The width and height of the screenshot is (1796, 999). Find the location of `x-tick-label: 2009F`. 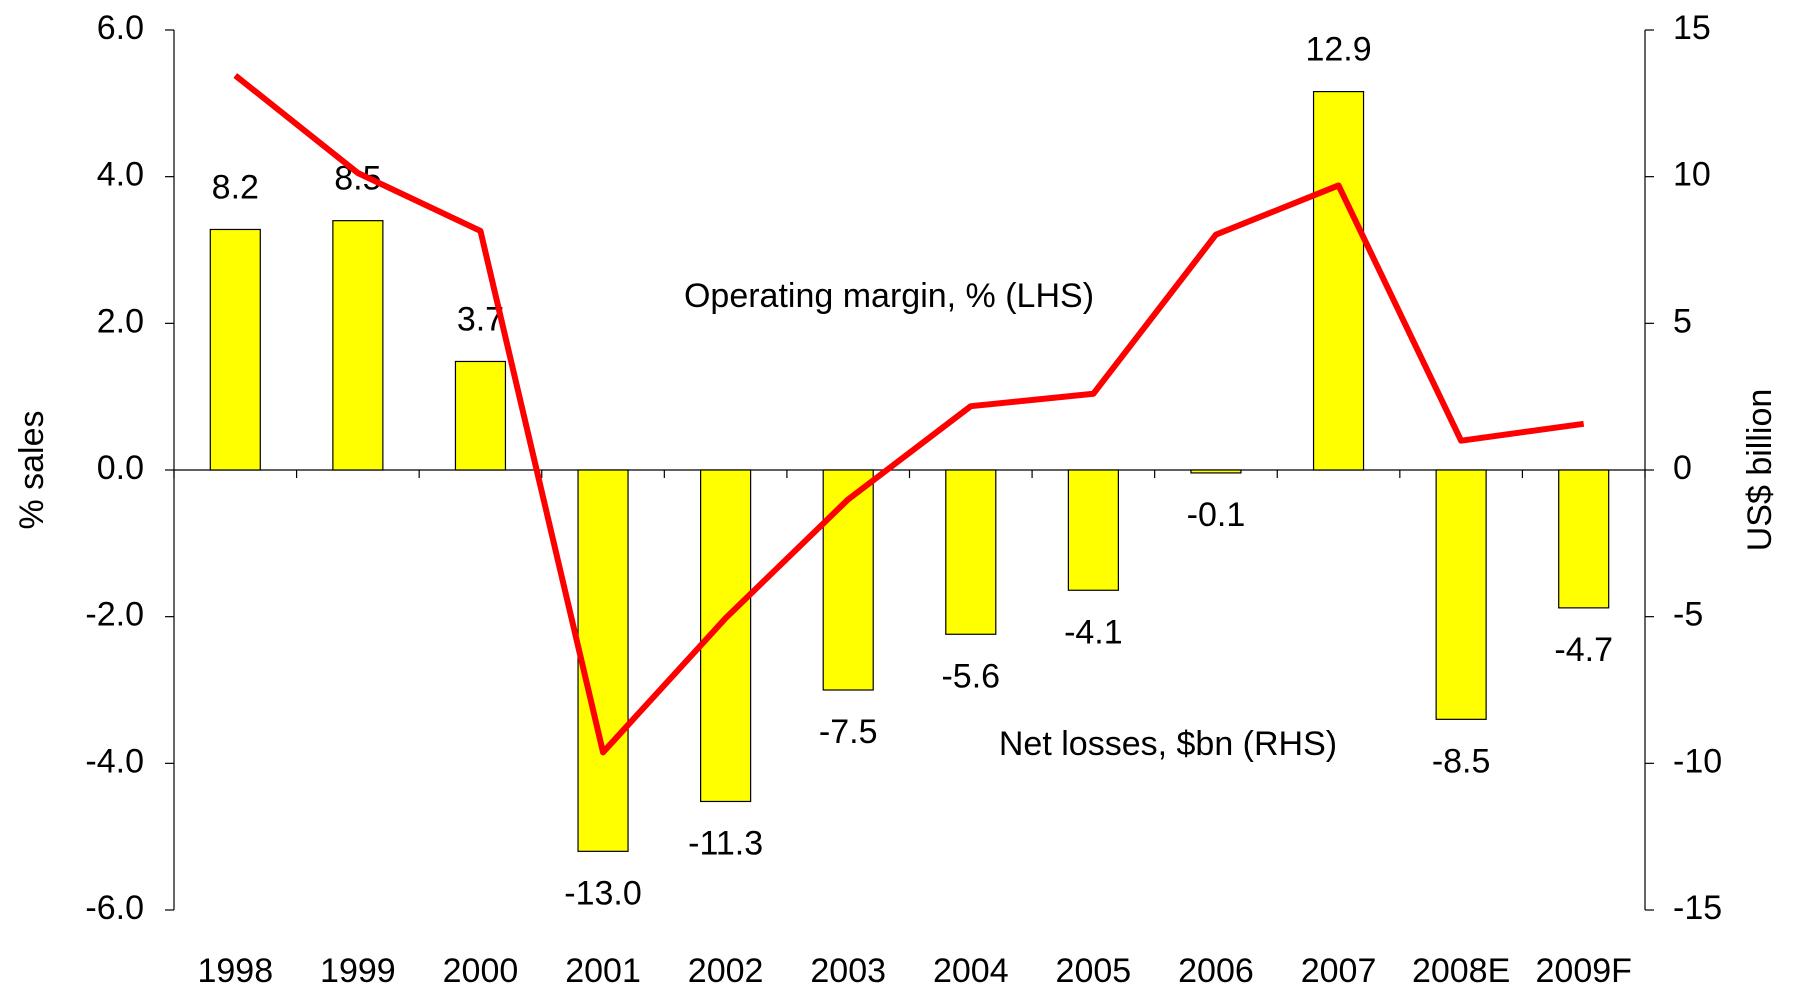

x-tick-label: 2009F is located at coordinates (1584, 971).